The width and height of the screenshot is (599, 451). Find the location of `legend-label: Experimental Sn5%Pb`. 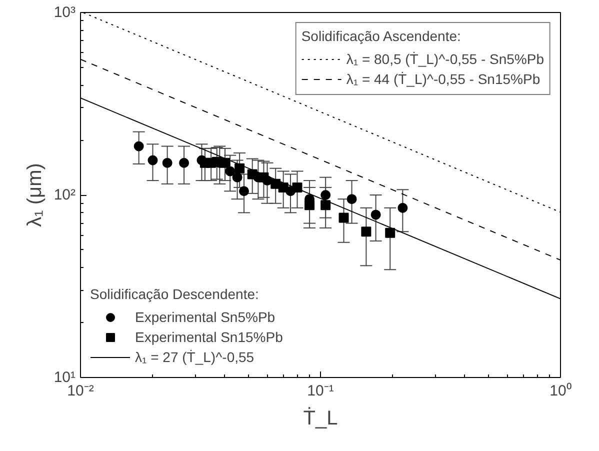

legend-label: Experimental Sn5%Pb is located at coordinates (205, 317).